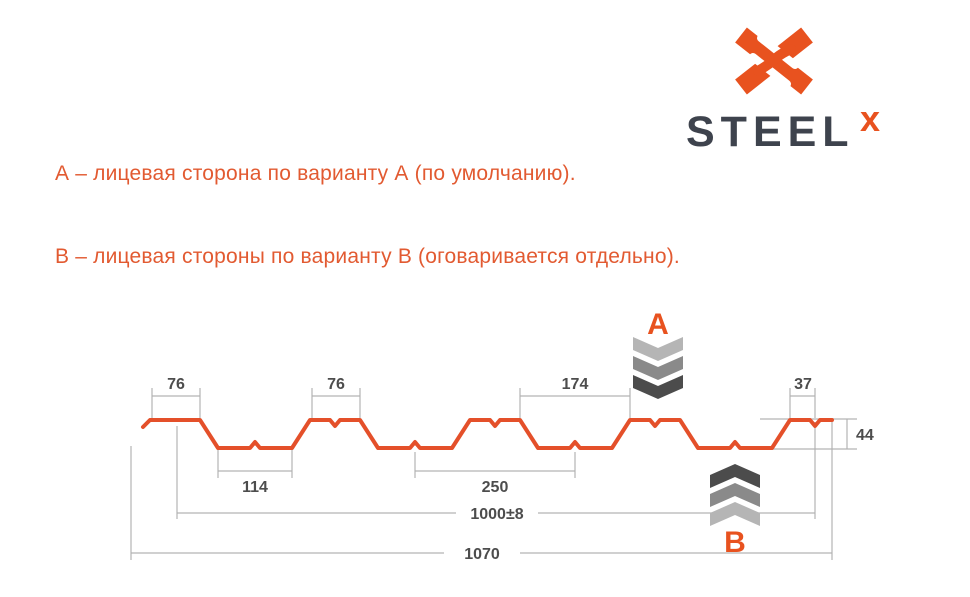 This screenshot has height=597, width=970. What do you see at coordinates (575, 384) in the screenshot?
I see `dim-crest-gap: 174` at bounding box center [575, 384].